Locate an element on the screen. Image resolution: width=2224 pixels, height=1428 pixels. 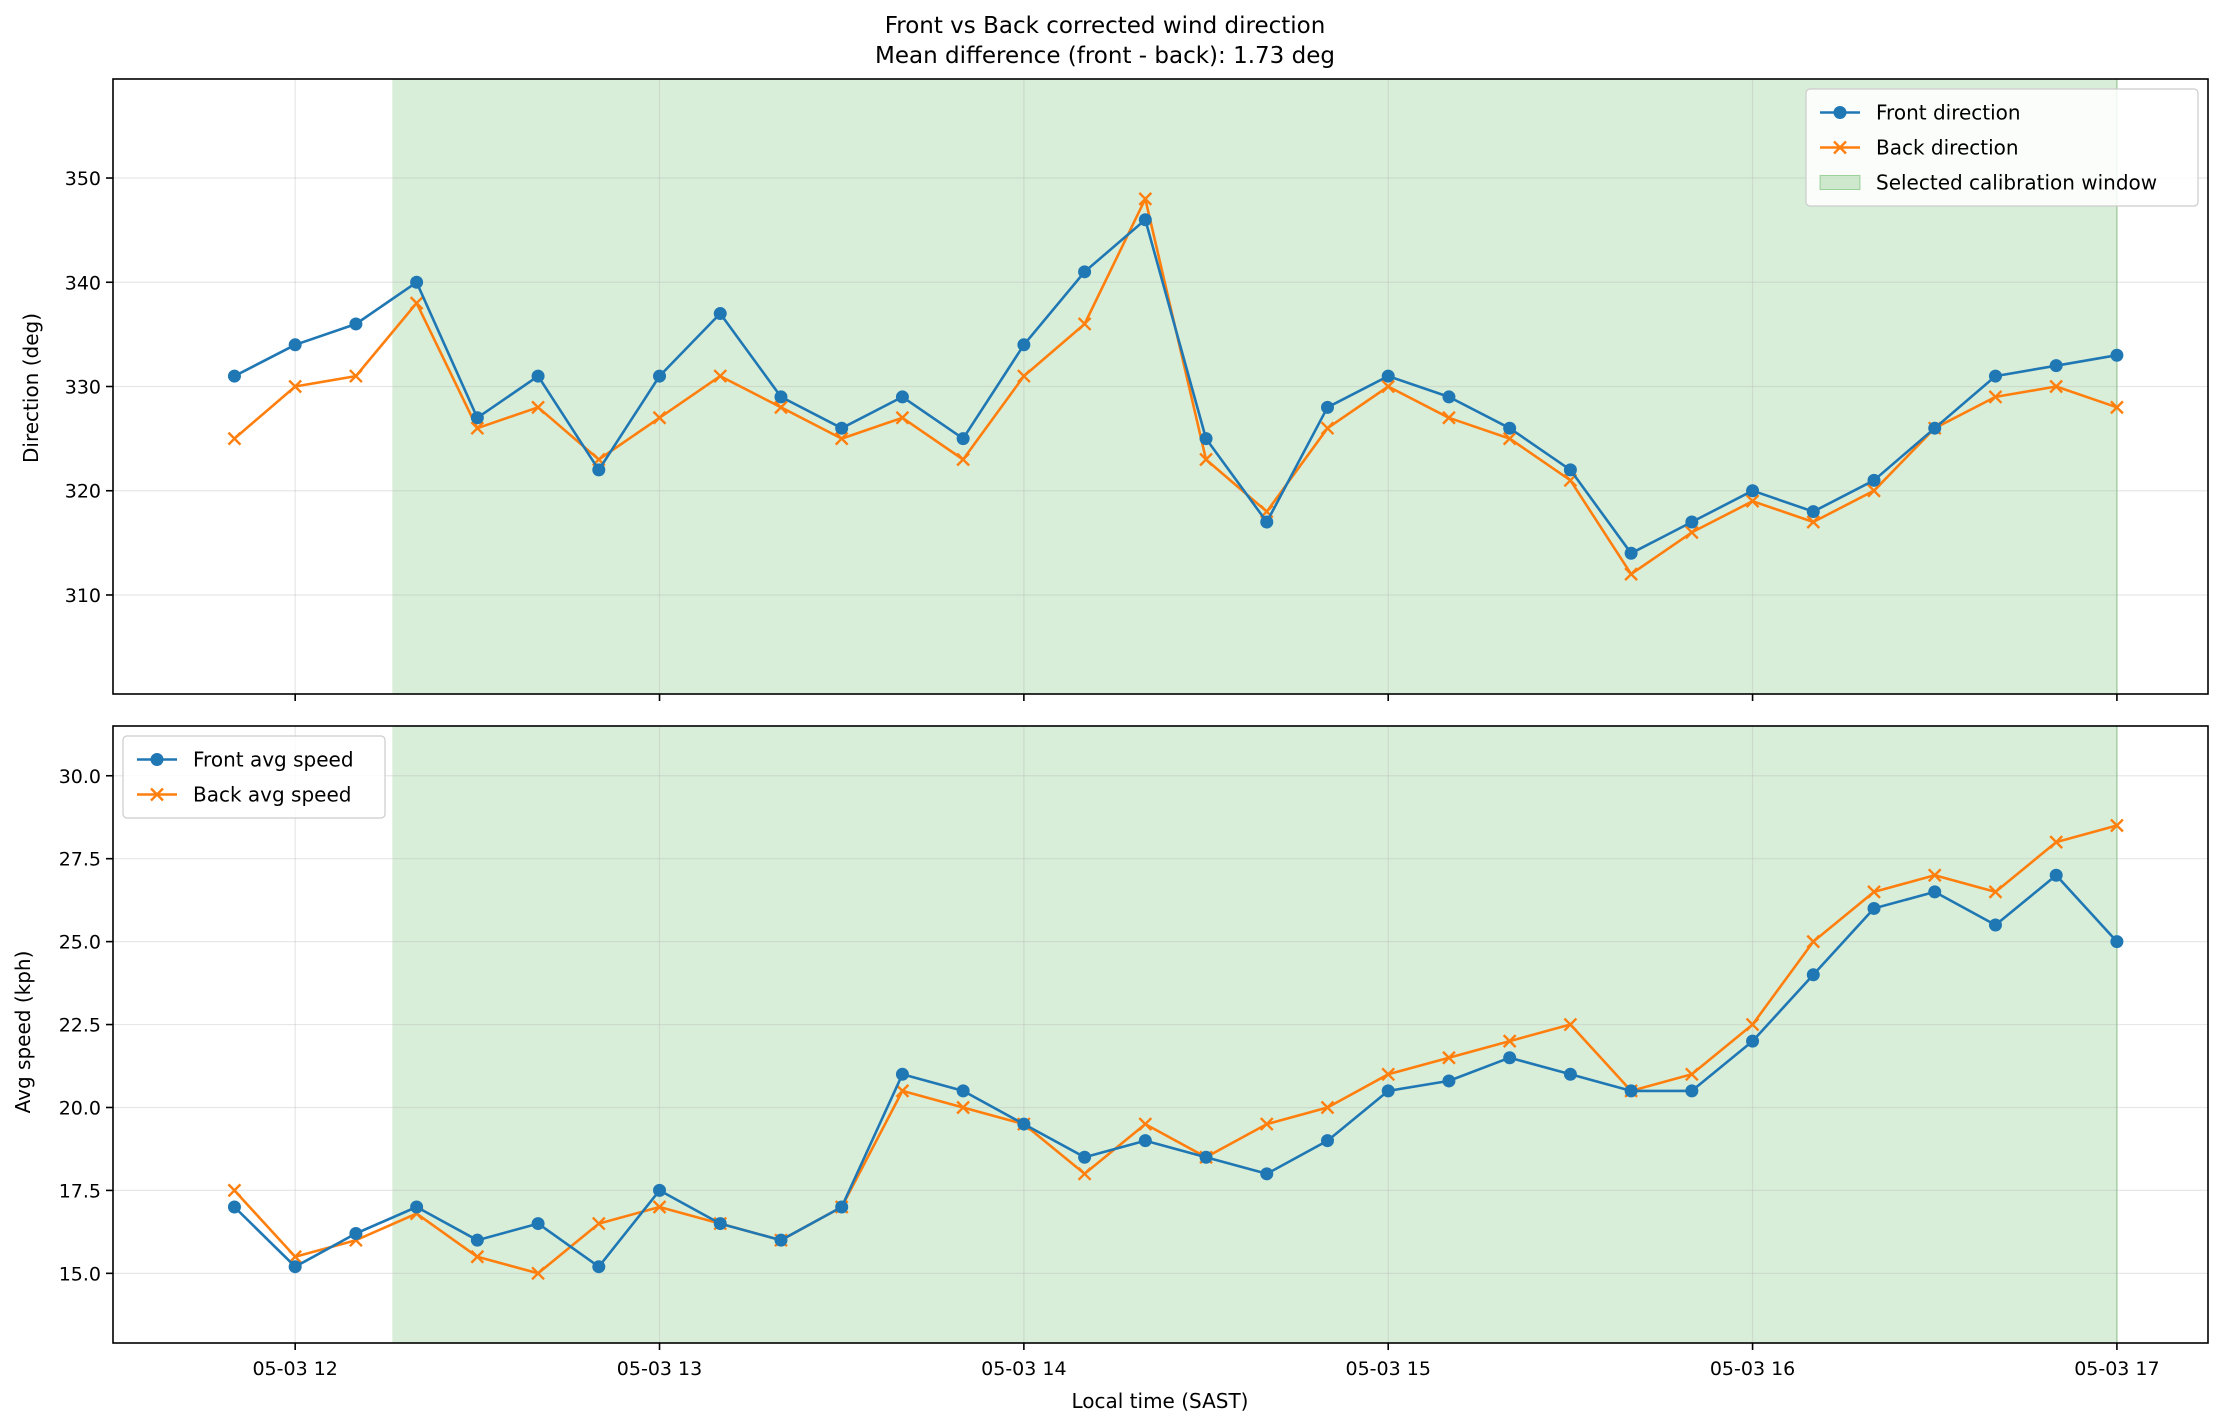
y-tick-label: 15.0 is located at coordinates (80, 1274).